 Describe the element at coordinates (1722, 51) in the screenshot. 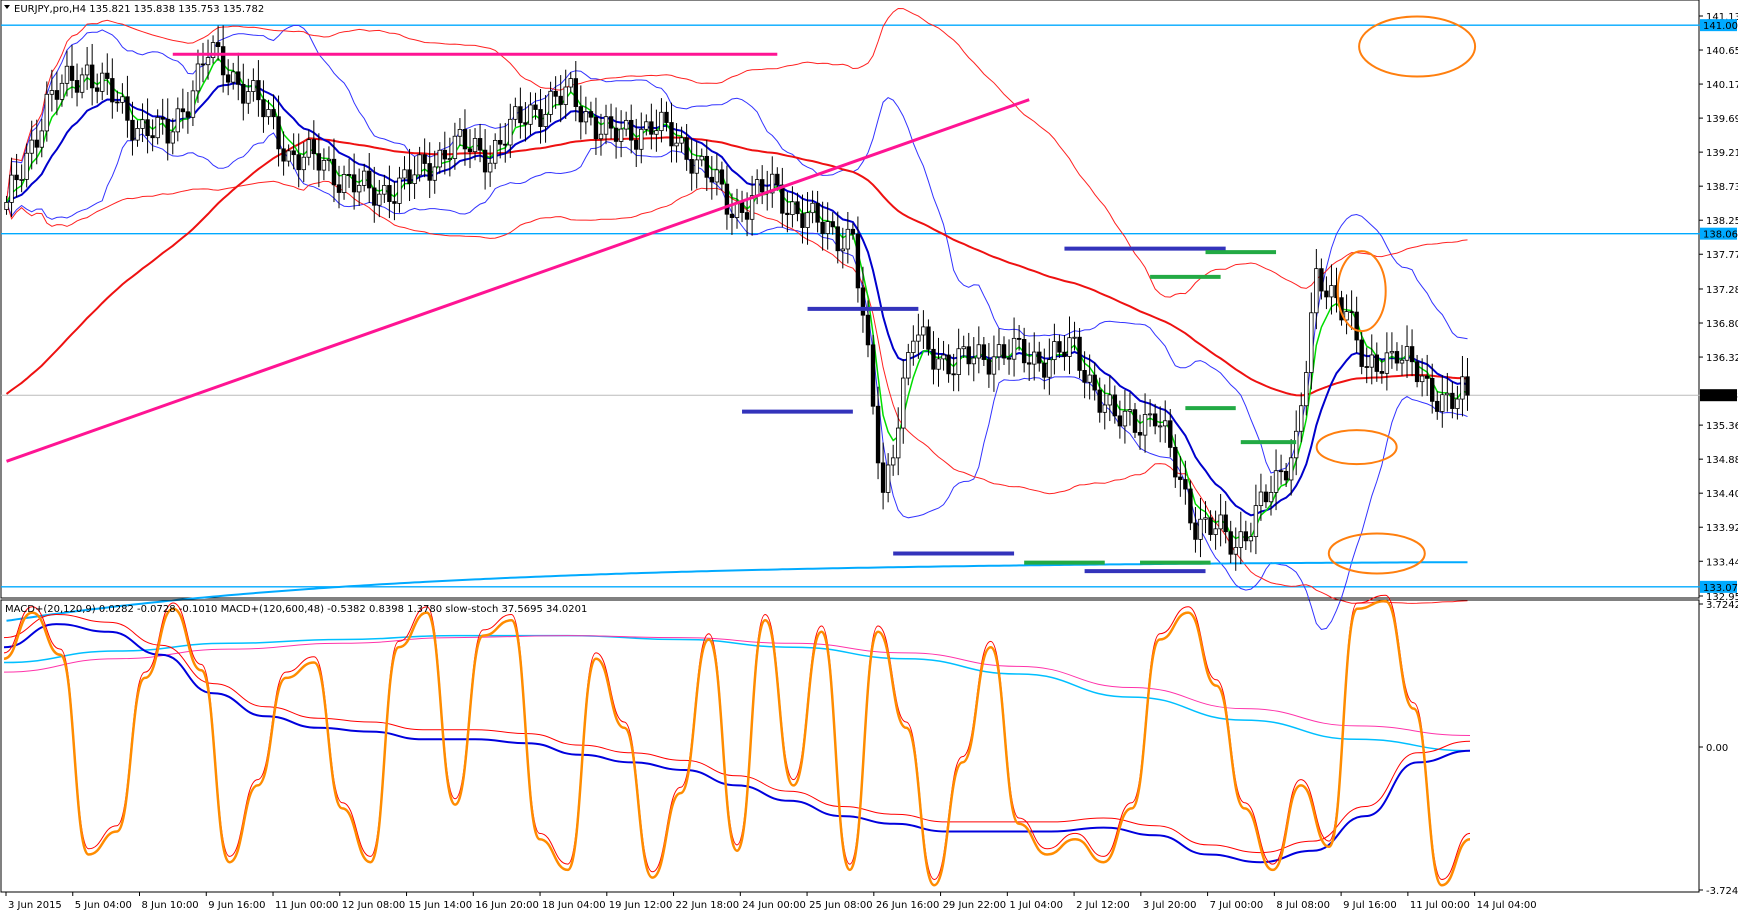

I see `price-tick-label: 140.650` at that location.